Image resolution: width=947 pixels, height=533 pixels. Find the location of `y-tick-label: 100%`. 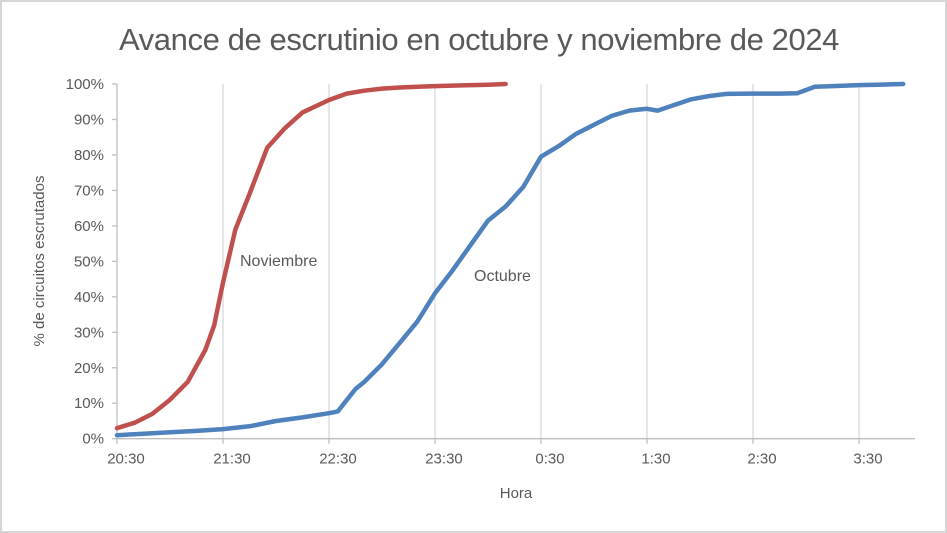

y-tick-label: 100% is located at coordinates (85, 84).